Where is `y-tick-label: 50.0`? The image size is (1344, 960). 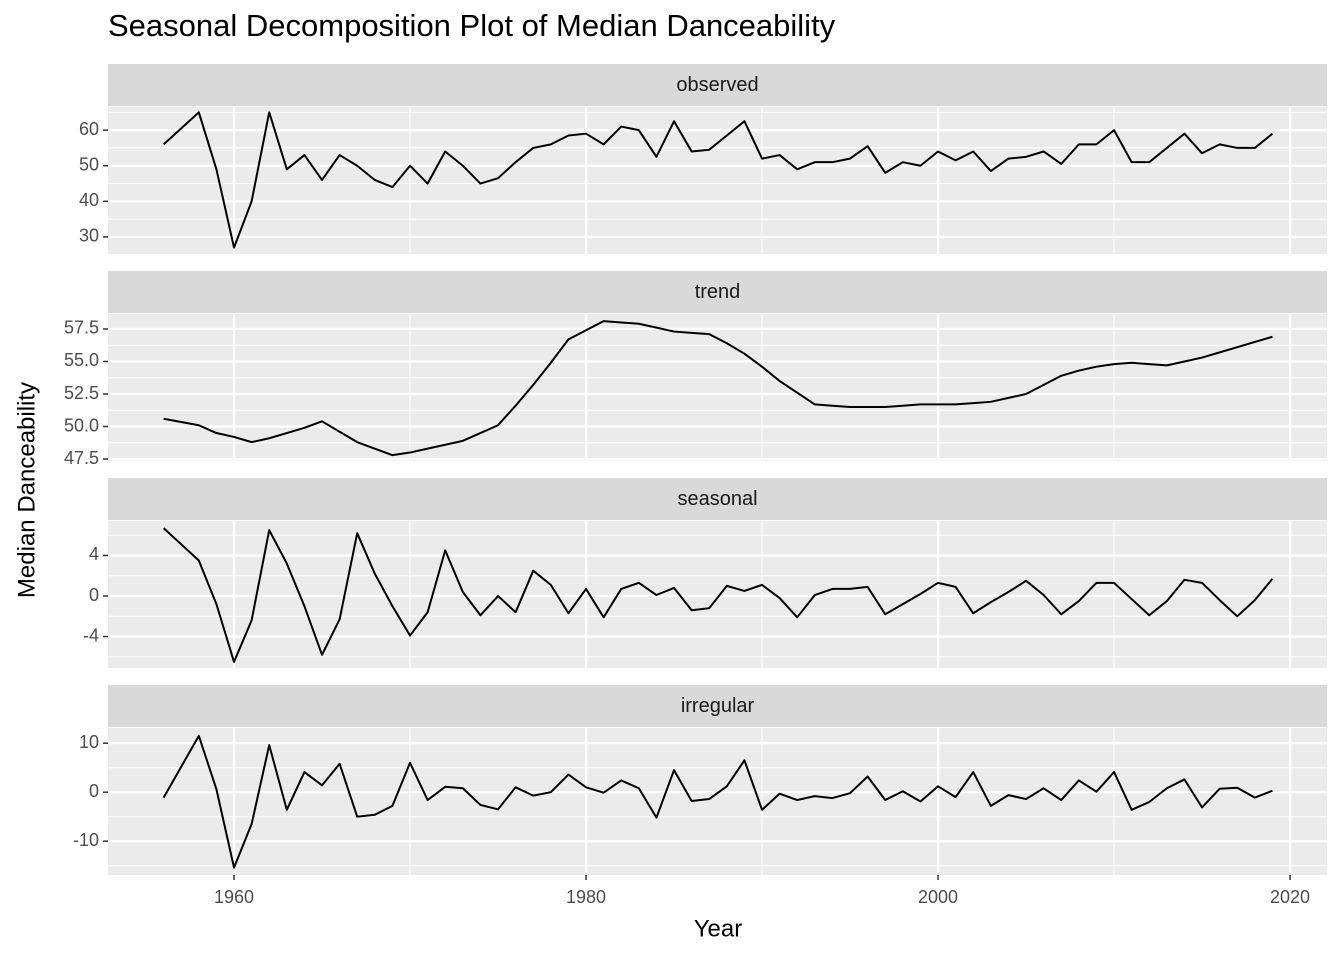 y-tick-label: 50.0 is located at coordinates (81, 425).